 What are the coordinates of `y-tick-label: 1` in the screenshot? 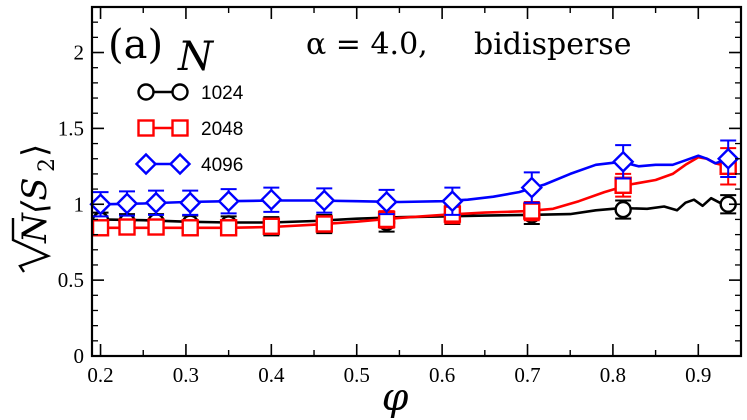 It's located at (79, 204).